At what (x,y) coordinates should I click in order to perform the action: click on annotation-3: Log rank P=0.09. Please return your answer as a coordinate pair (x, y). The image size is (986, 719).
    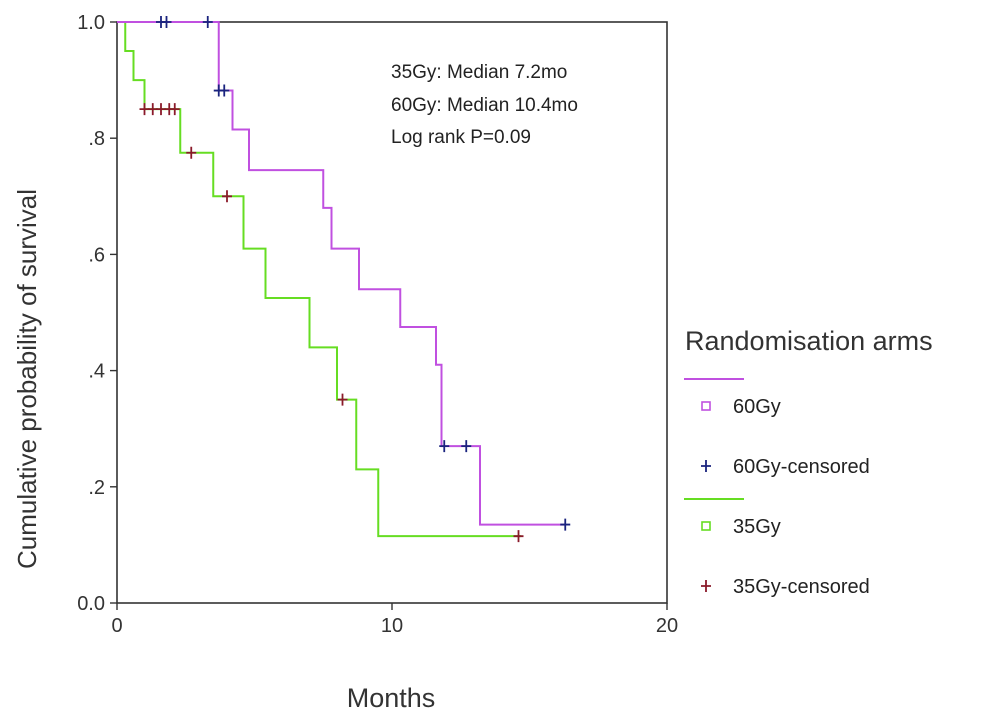
    Looking at the image, I should click on (461, 137).